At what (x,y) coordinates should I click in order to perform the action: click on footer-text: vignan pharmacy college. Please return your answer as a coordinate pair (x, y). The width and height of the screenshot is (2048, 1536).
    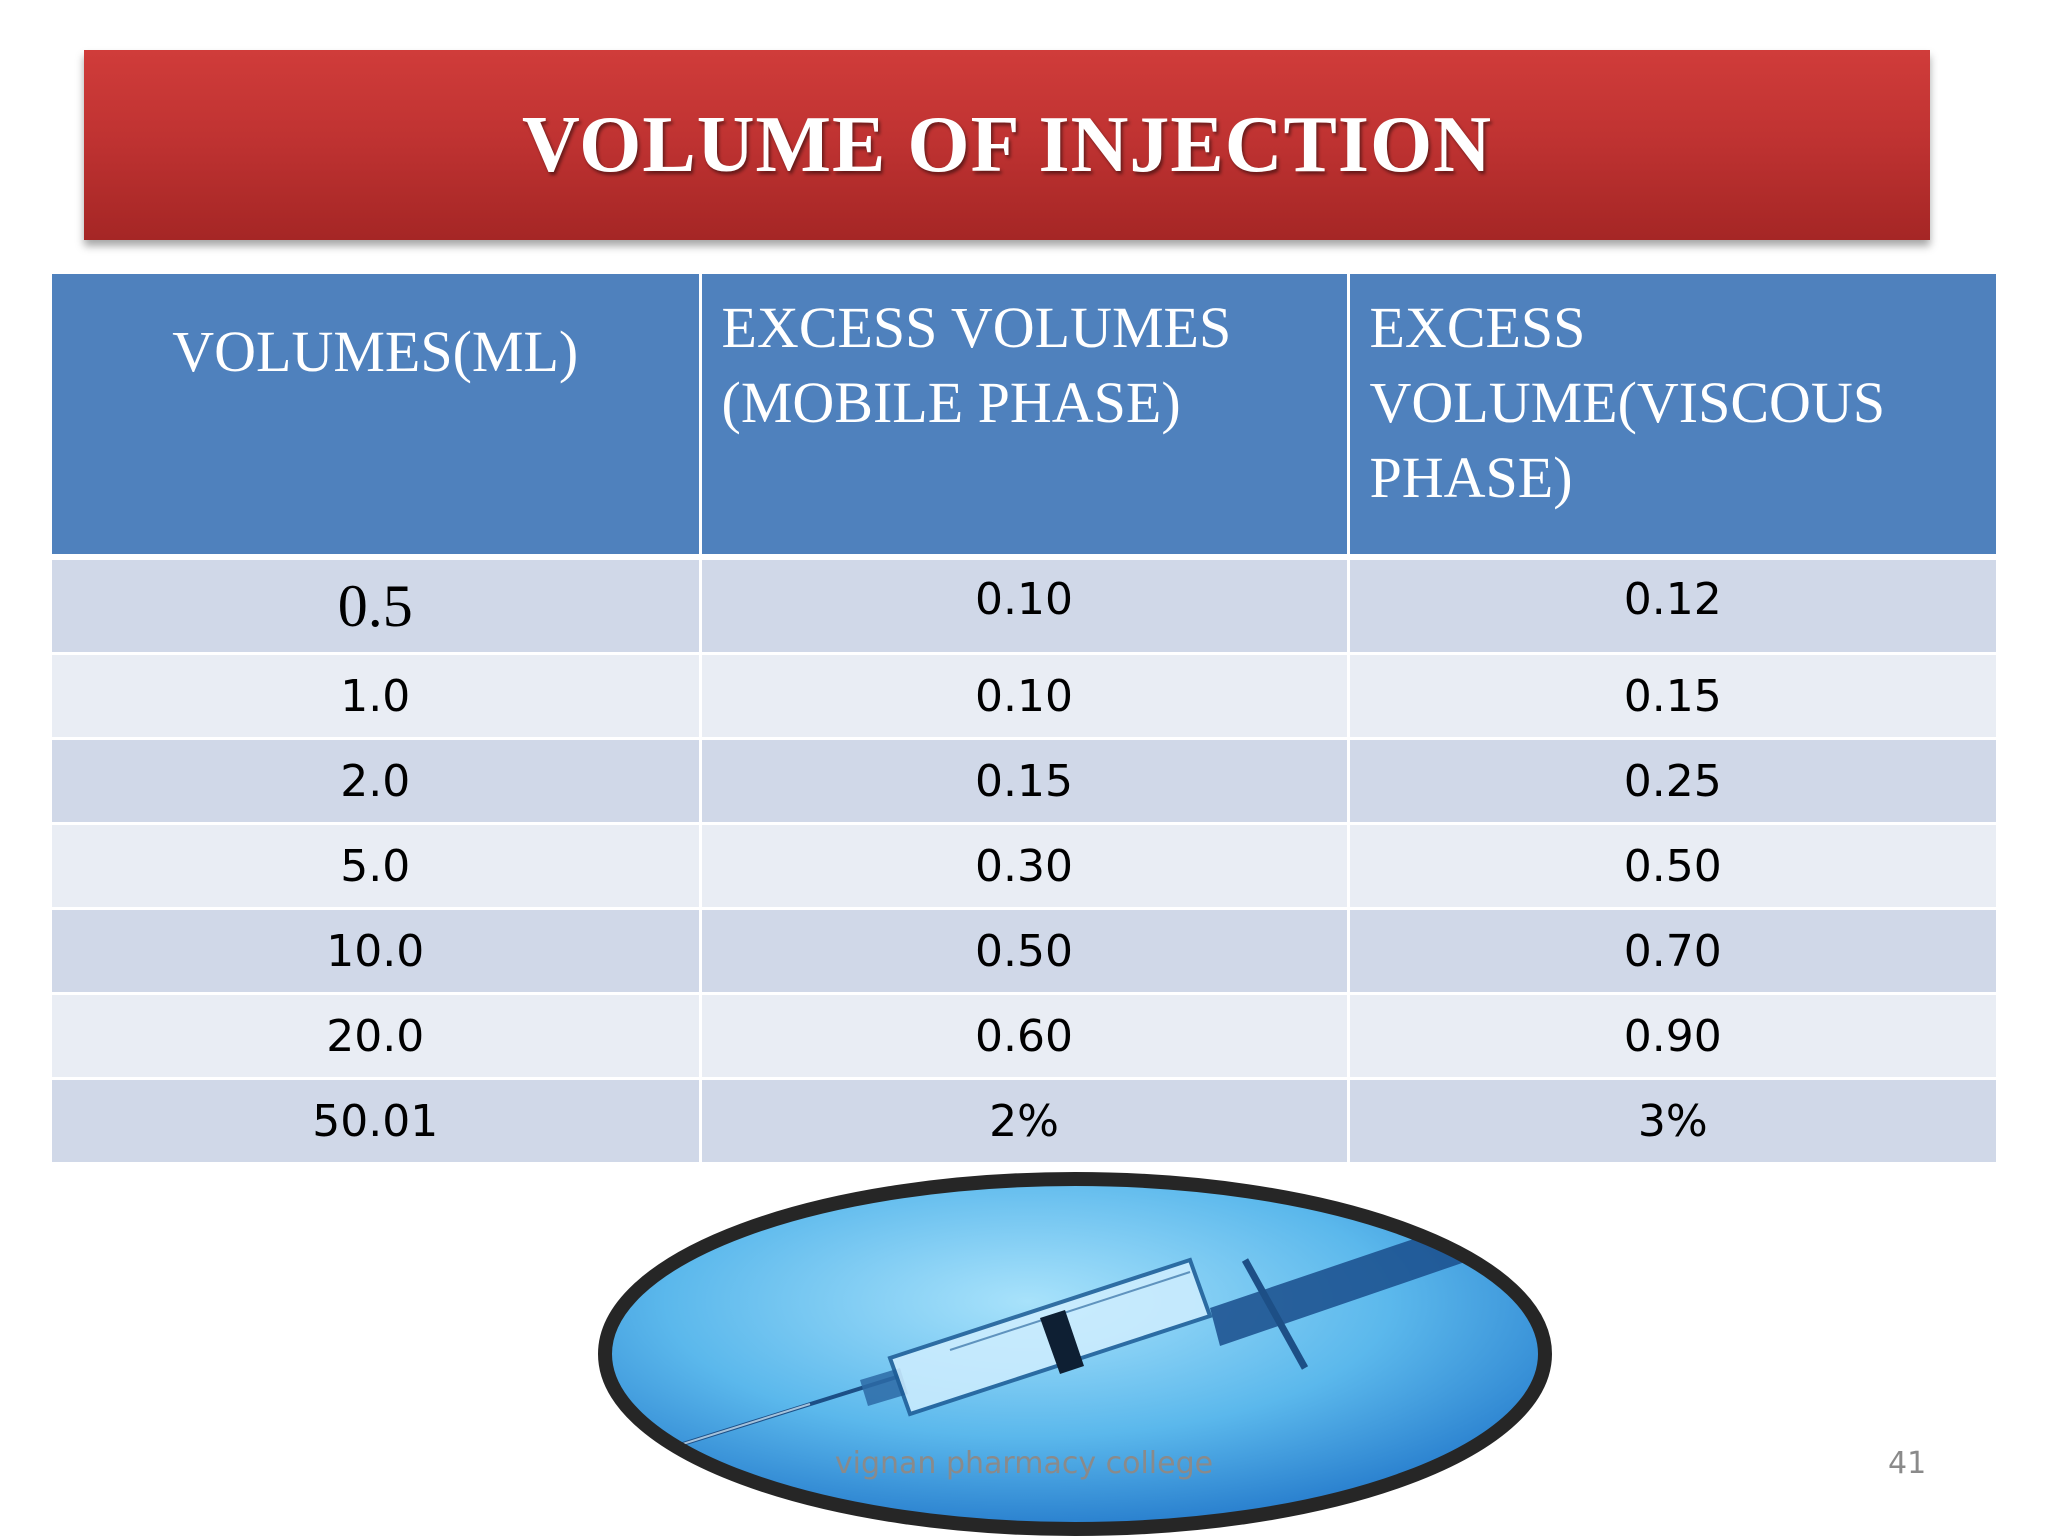
    Looking at the image, I should click on (1024, 1463).